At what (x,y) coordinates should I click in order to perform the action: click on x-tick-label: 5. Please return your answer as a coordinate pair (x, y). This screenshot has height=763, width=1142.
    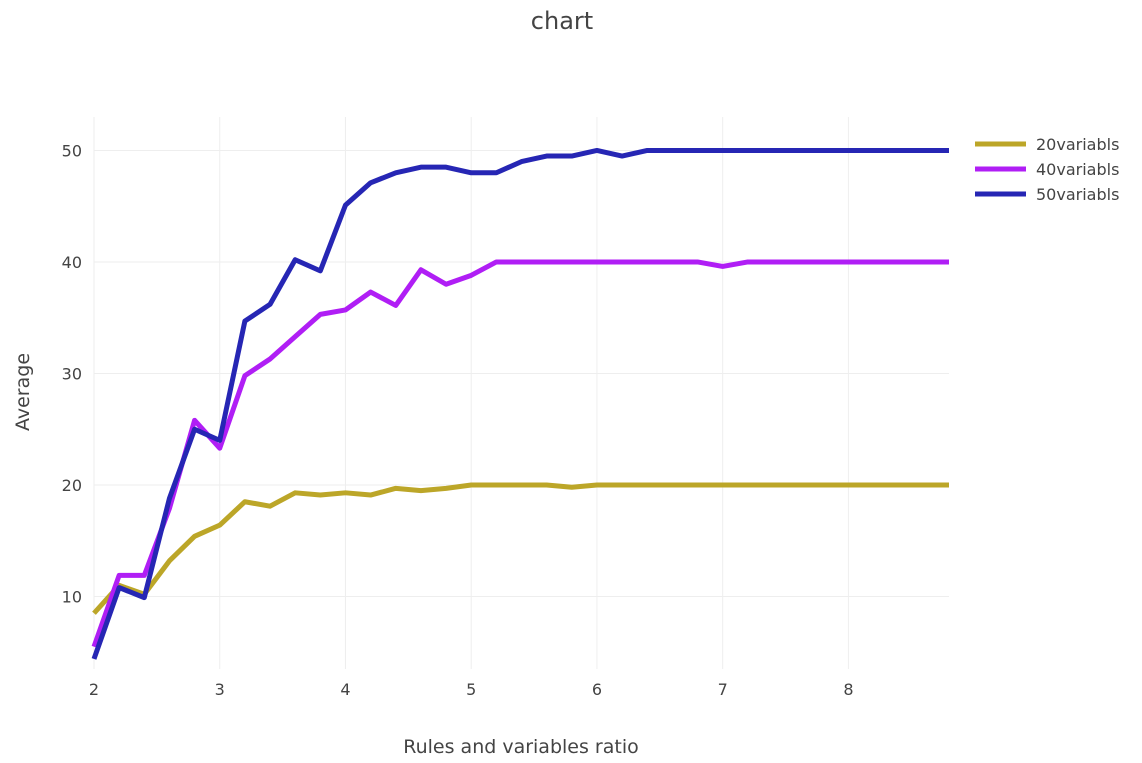
    Looking at the image, I should click on (471, 689).